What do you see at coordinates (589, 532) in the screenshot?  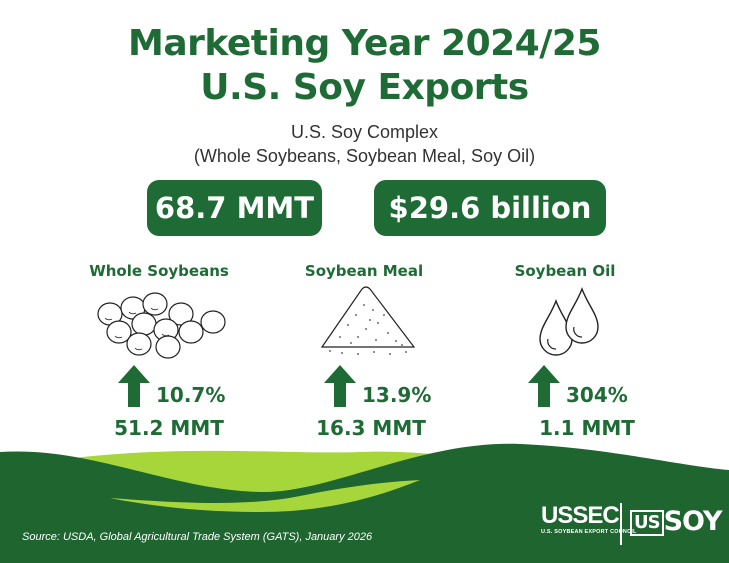 I see `ussec-logo-subtext: U.S. SOYBEAN EXPORT COUNCIL` at bounding box center [589, 532].